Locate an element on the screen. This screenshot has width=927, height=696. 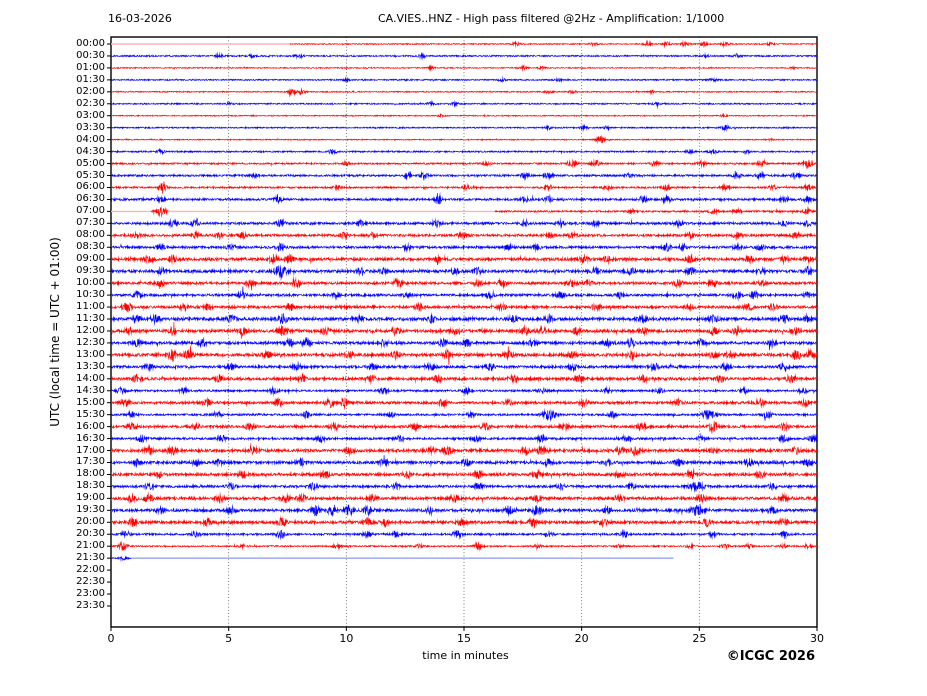
y-tick-label: 03:00 is located at coordinates (90, 115).